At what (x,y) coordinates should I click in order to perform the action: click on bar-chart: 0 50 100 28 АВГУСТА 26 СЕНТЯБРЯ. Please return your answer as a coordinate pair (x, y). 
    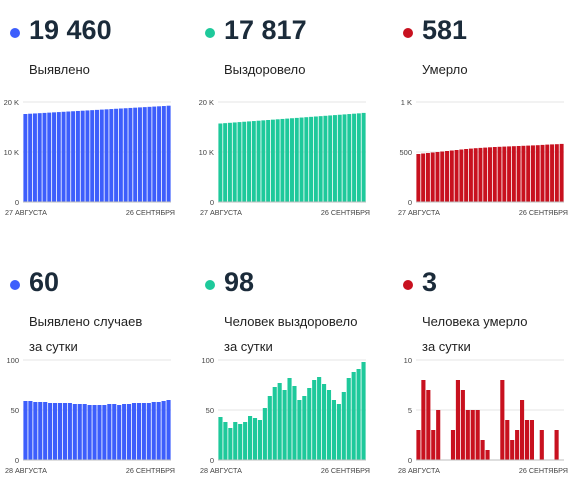
    Looking at the image, I should click on (90, 415).